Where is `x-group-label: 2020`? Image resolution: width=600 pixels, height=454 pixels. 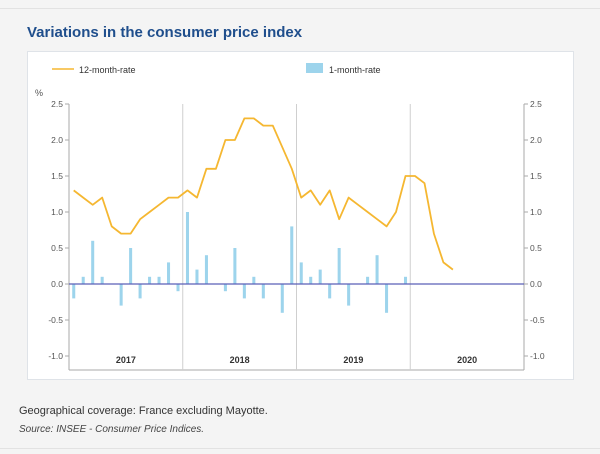
x-group-label: 2020 is located at coordinates (467, 360).